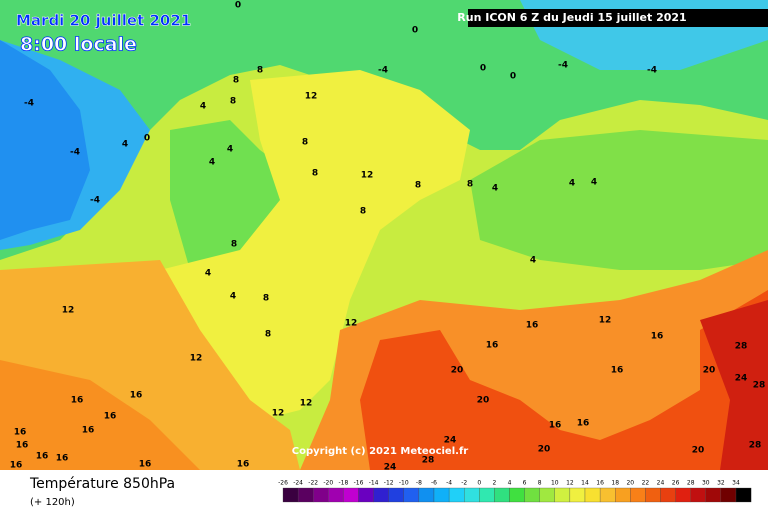 The height and width of the screenshot is (516, 768). What do you see at coordinates (661, 483) in the screenshot?
I see `legend-tick: 24` at bounding box center [661, 483].